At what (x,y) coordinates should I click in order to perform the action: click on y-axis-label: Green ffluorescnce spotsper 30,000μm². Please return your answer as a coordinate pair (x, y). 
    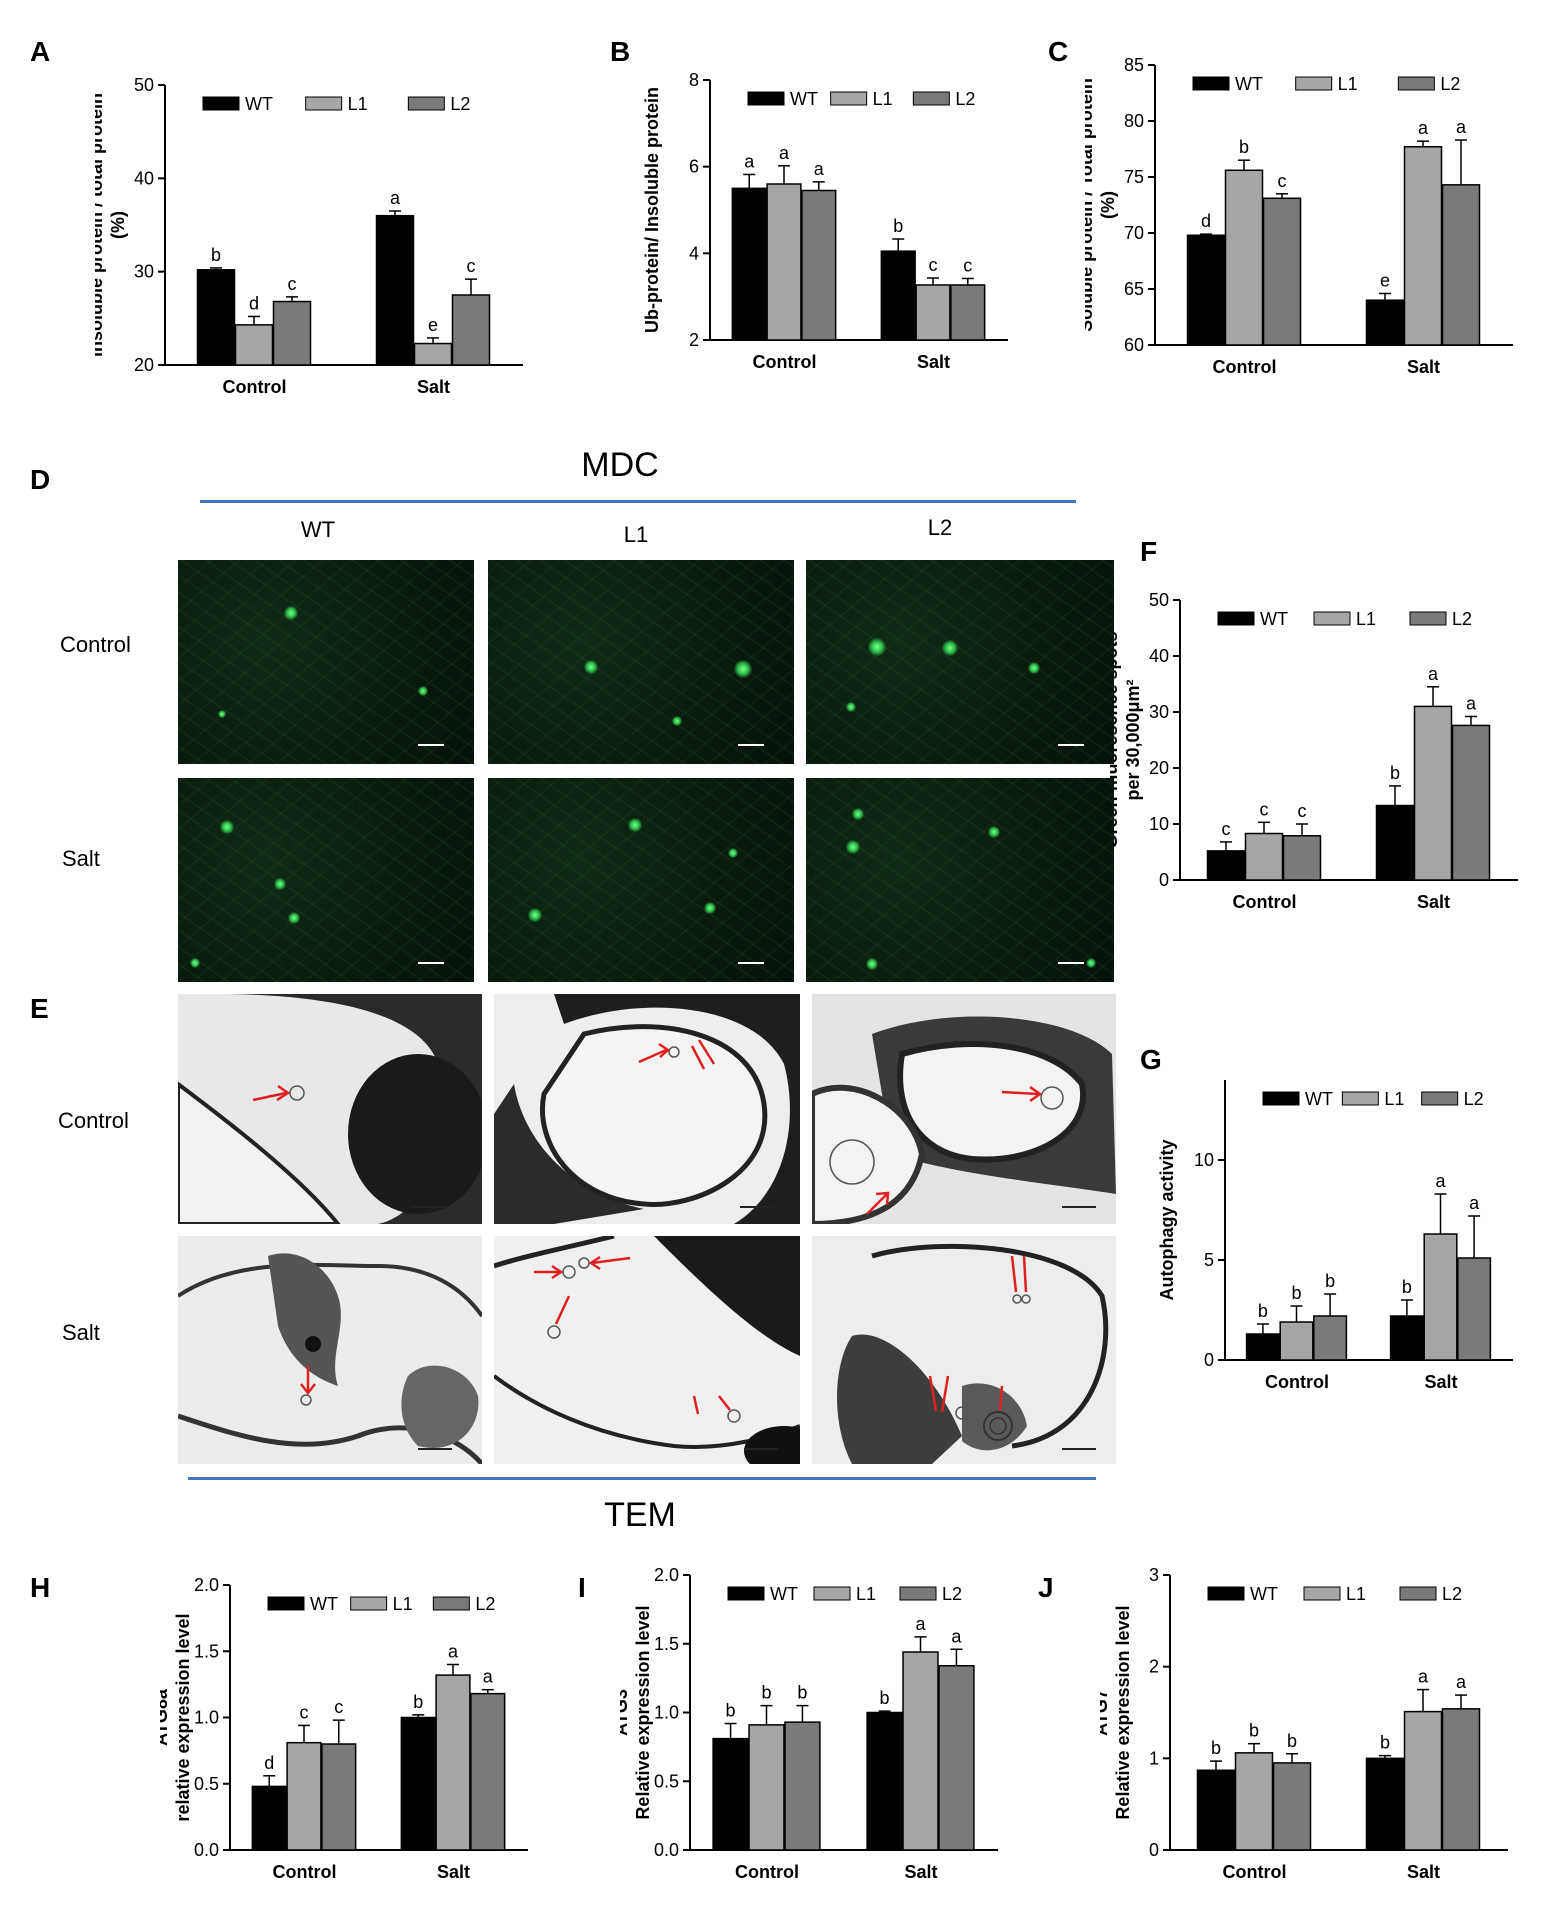
    Looking at the image, I should click on (1126, 739).